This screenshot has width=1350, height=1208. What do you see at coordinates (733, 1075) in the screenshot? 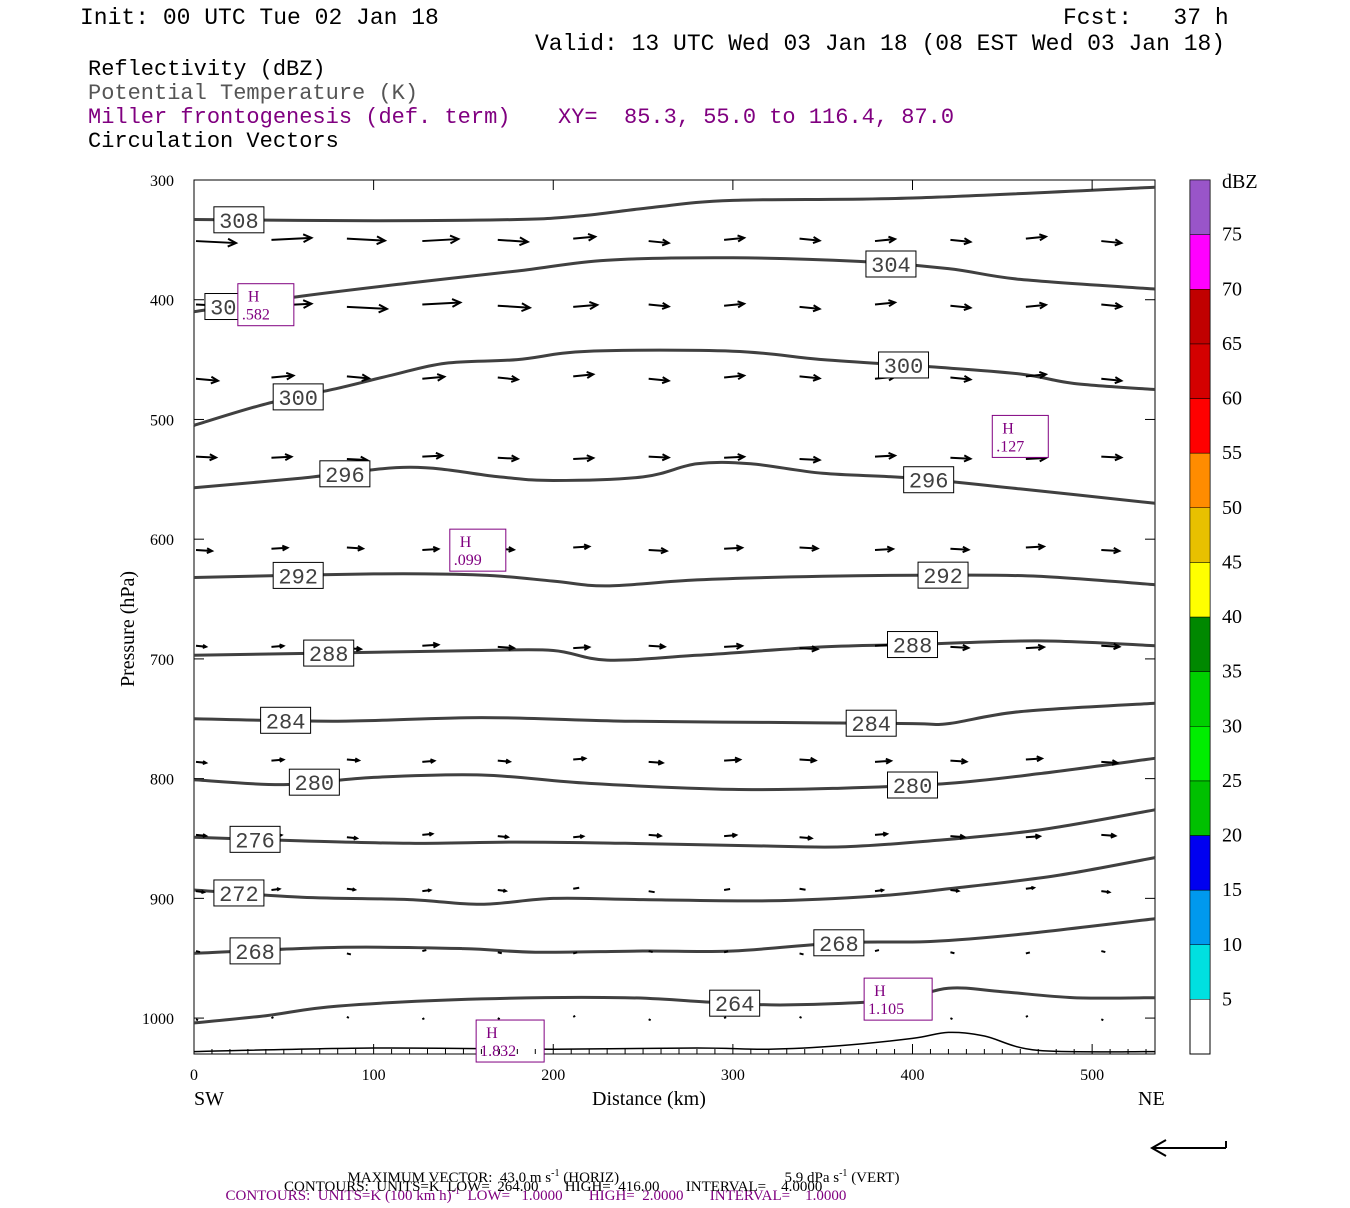
I see `x-tick-label: 300` at bounding box center [733, 1075].